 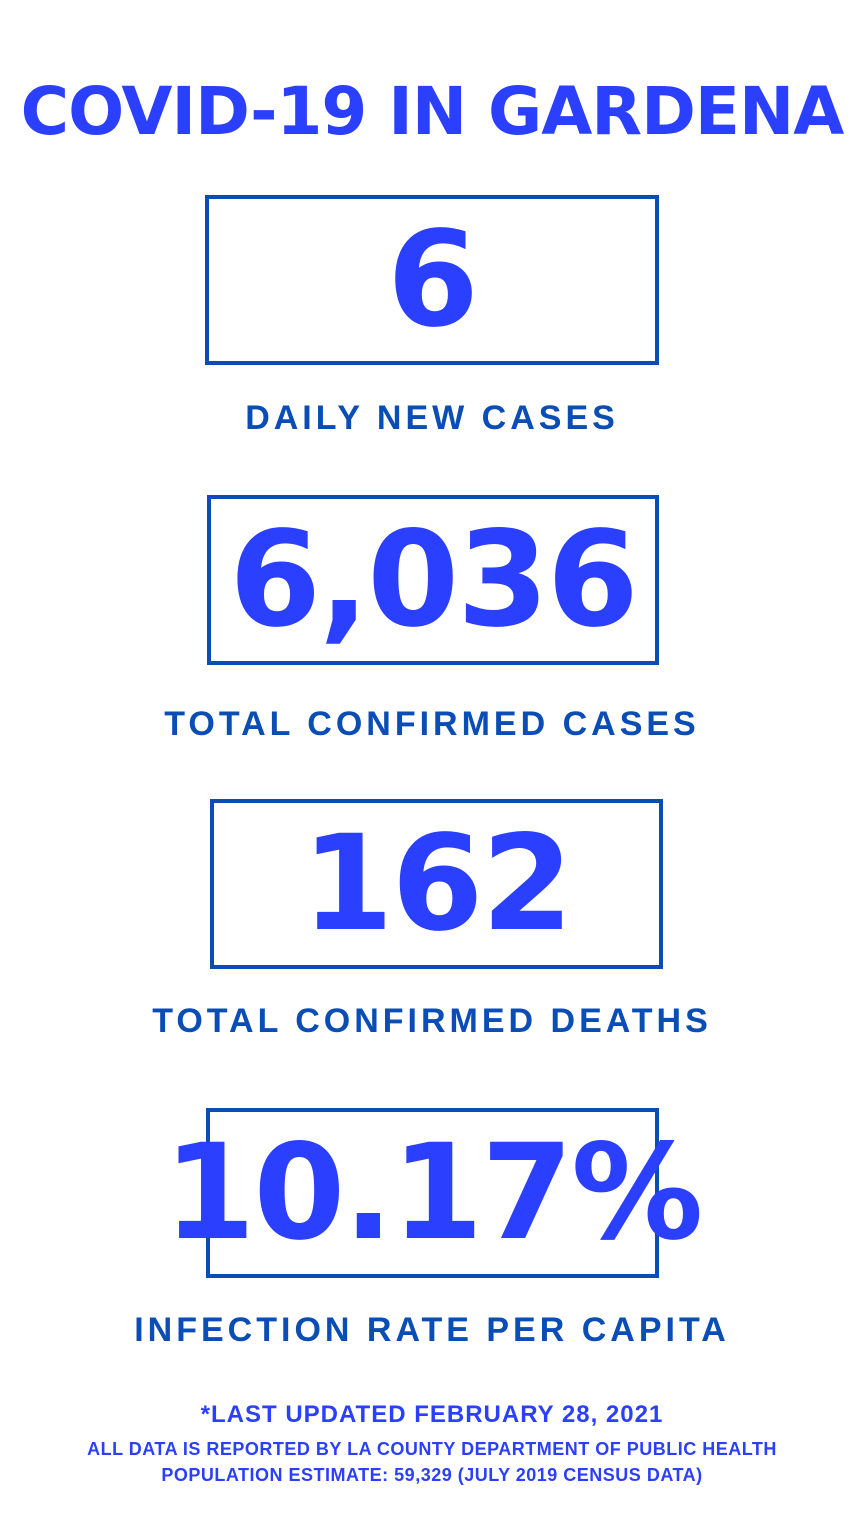 I want to click on stat-value: 162, so click(x=437, y=884).